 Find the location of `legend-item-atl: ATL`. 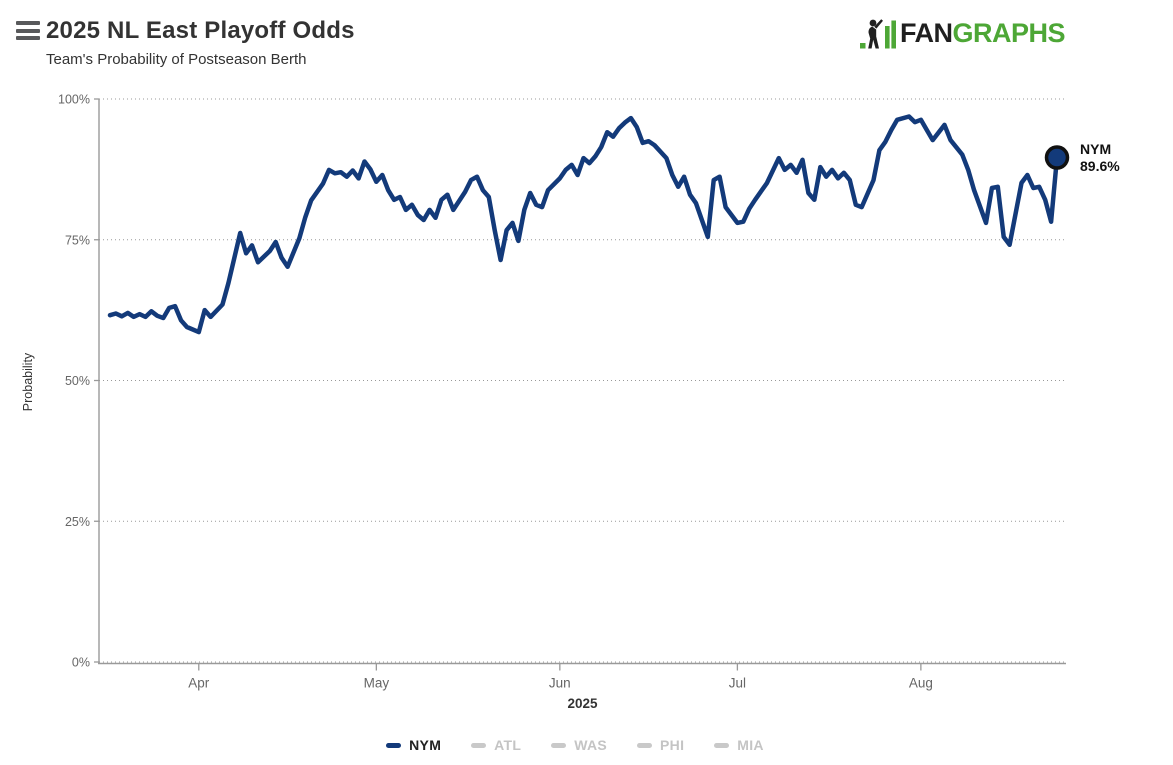

legend-item-atl: ATL is located at coordinates (496, 745).